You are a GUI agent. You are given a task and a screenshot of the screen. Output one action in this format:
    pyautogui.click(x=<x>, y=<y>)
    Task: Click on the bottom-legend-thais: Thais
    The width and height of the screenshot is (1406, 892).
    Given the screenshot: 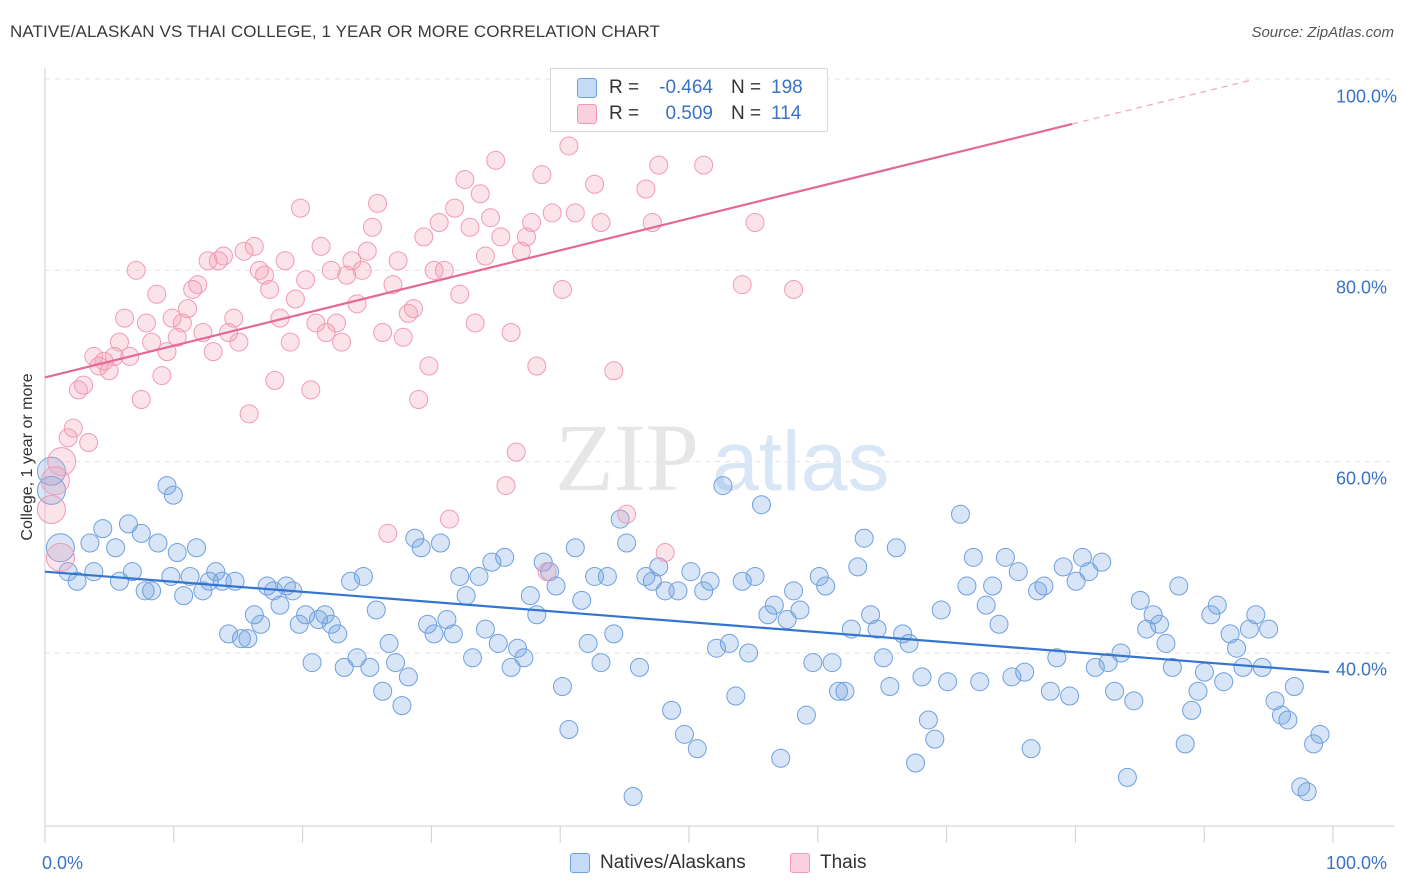 What is the action you would take?
    pyautogui.click(x=828, y=863)
    